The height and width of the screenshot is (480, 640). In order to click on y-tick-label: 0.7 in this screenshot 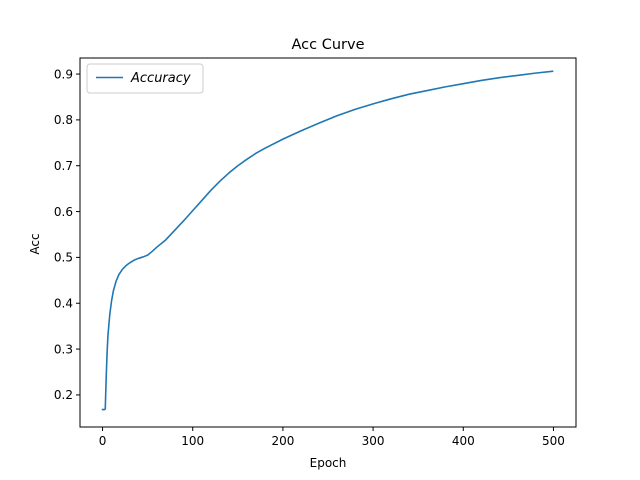, I will do `click(63, 166)`.